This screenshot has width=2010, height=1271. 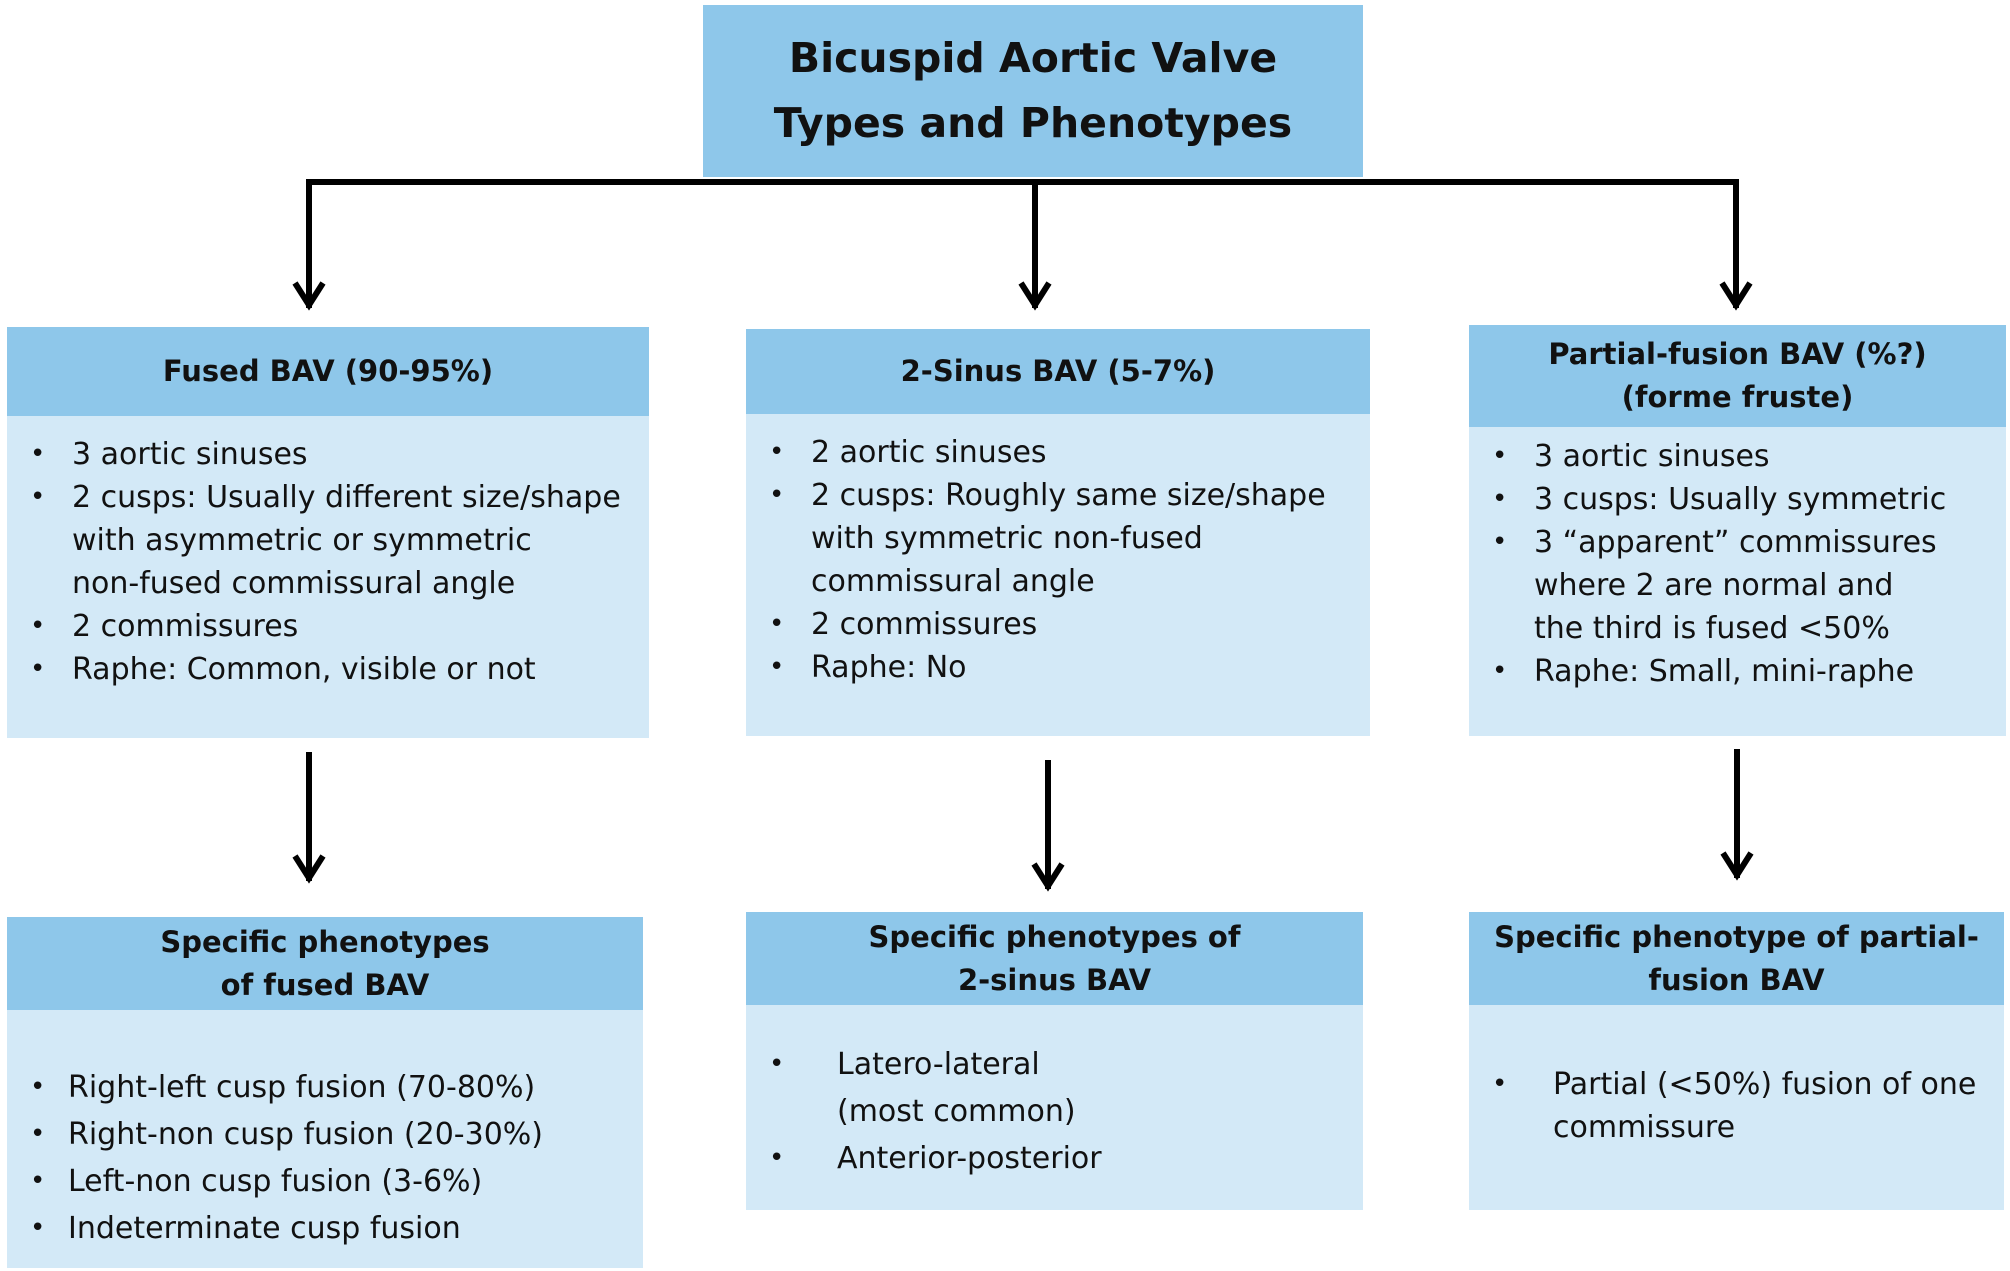 What do you see at coordinates (325, 1181) in the screenshot?
I see `list-item: Left-non cusp fusion (3-6%)` at bounding box center [325, 1181].